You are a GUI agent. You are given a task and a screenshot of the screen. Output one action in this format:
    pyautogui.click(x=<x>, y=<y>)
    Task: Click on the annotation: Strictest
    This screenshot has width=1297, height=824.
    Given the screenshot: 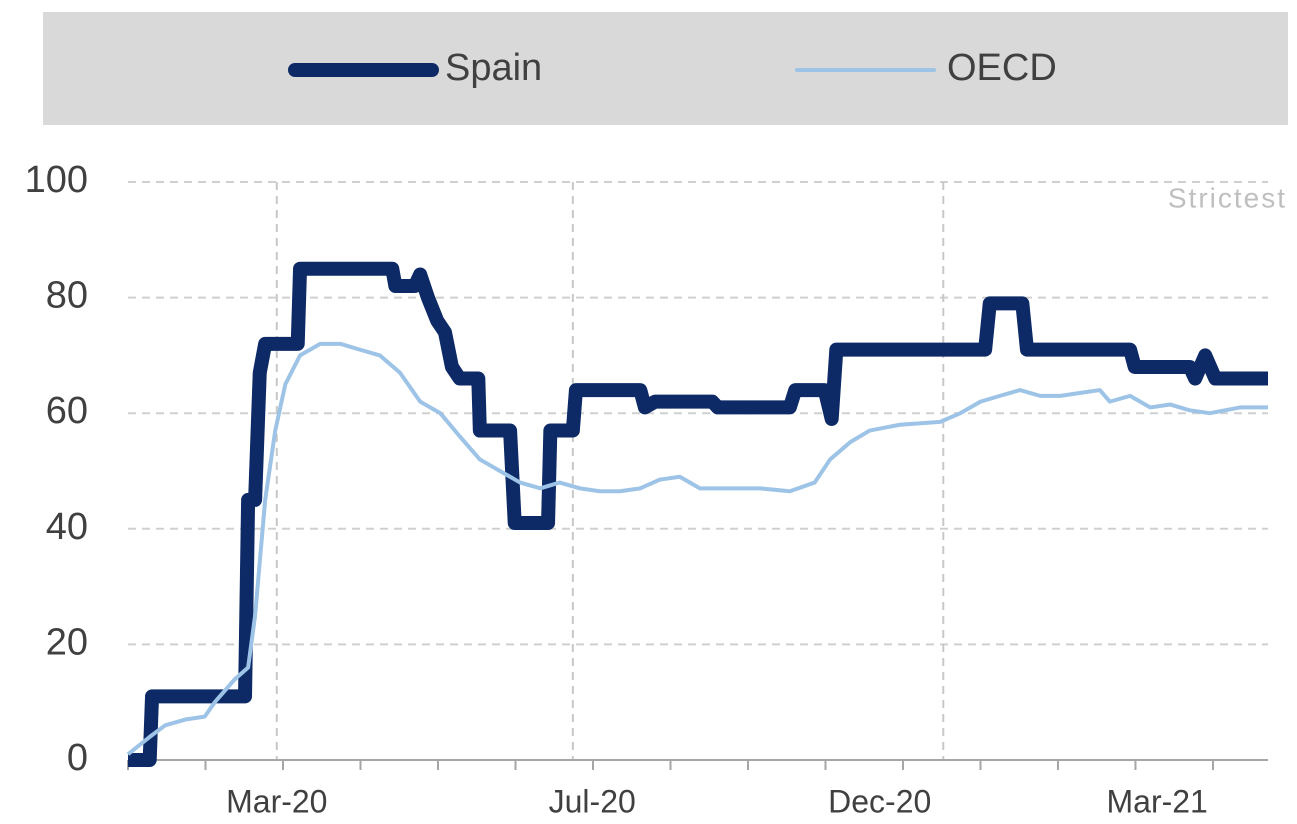 What is the action you would take?
    pyautogui.click(x=1227, y=197)
    